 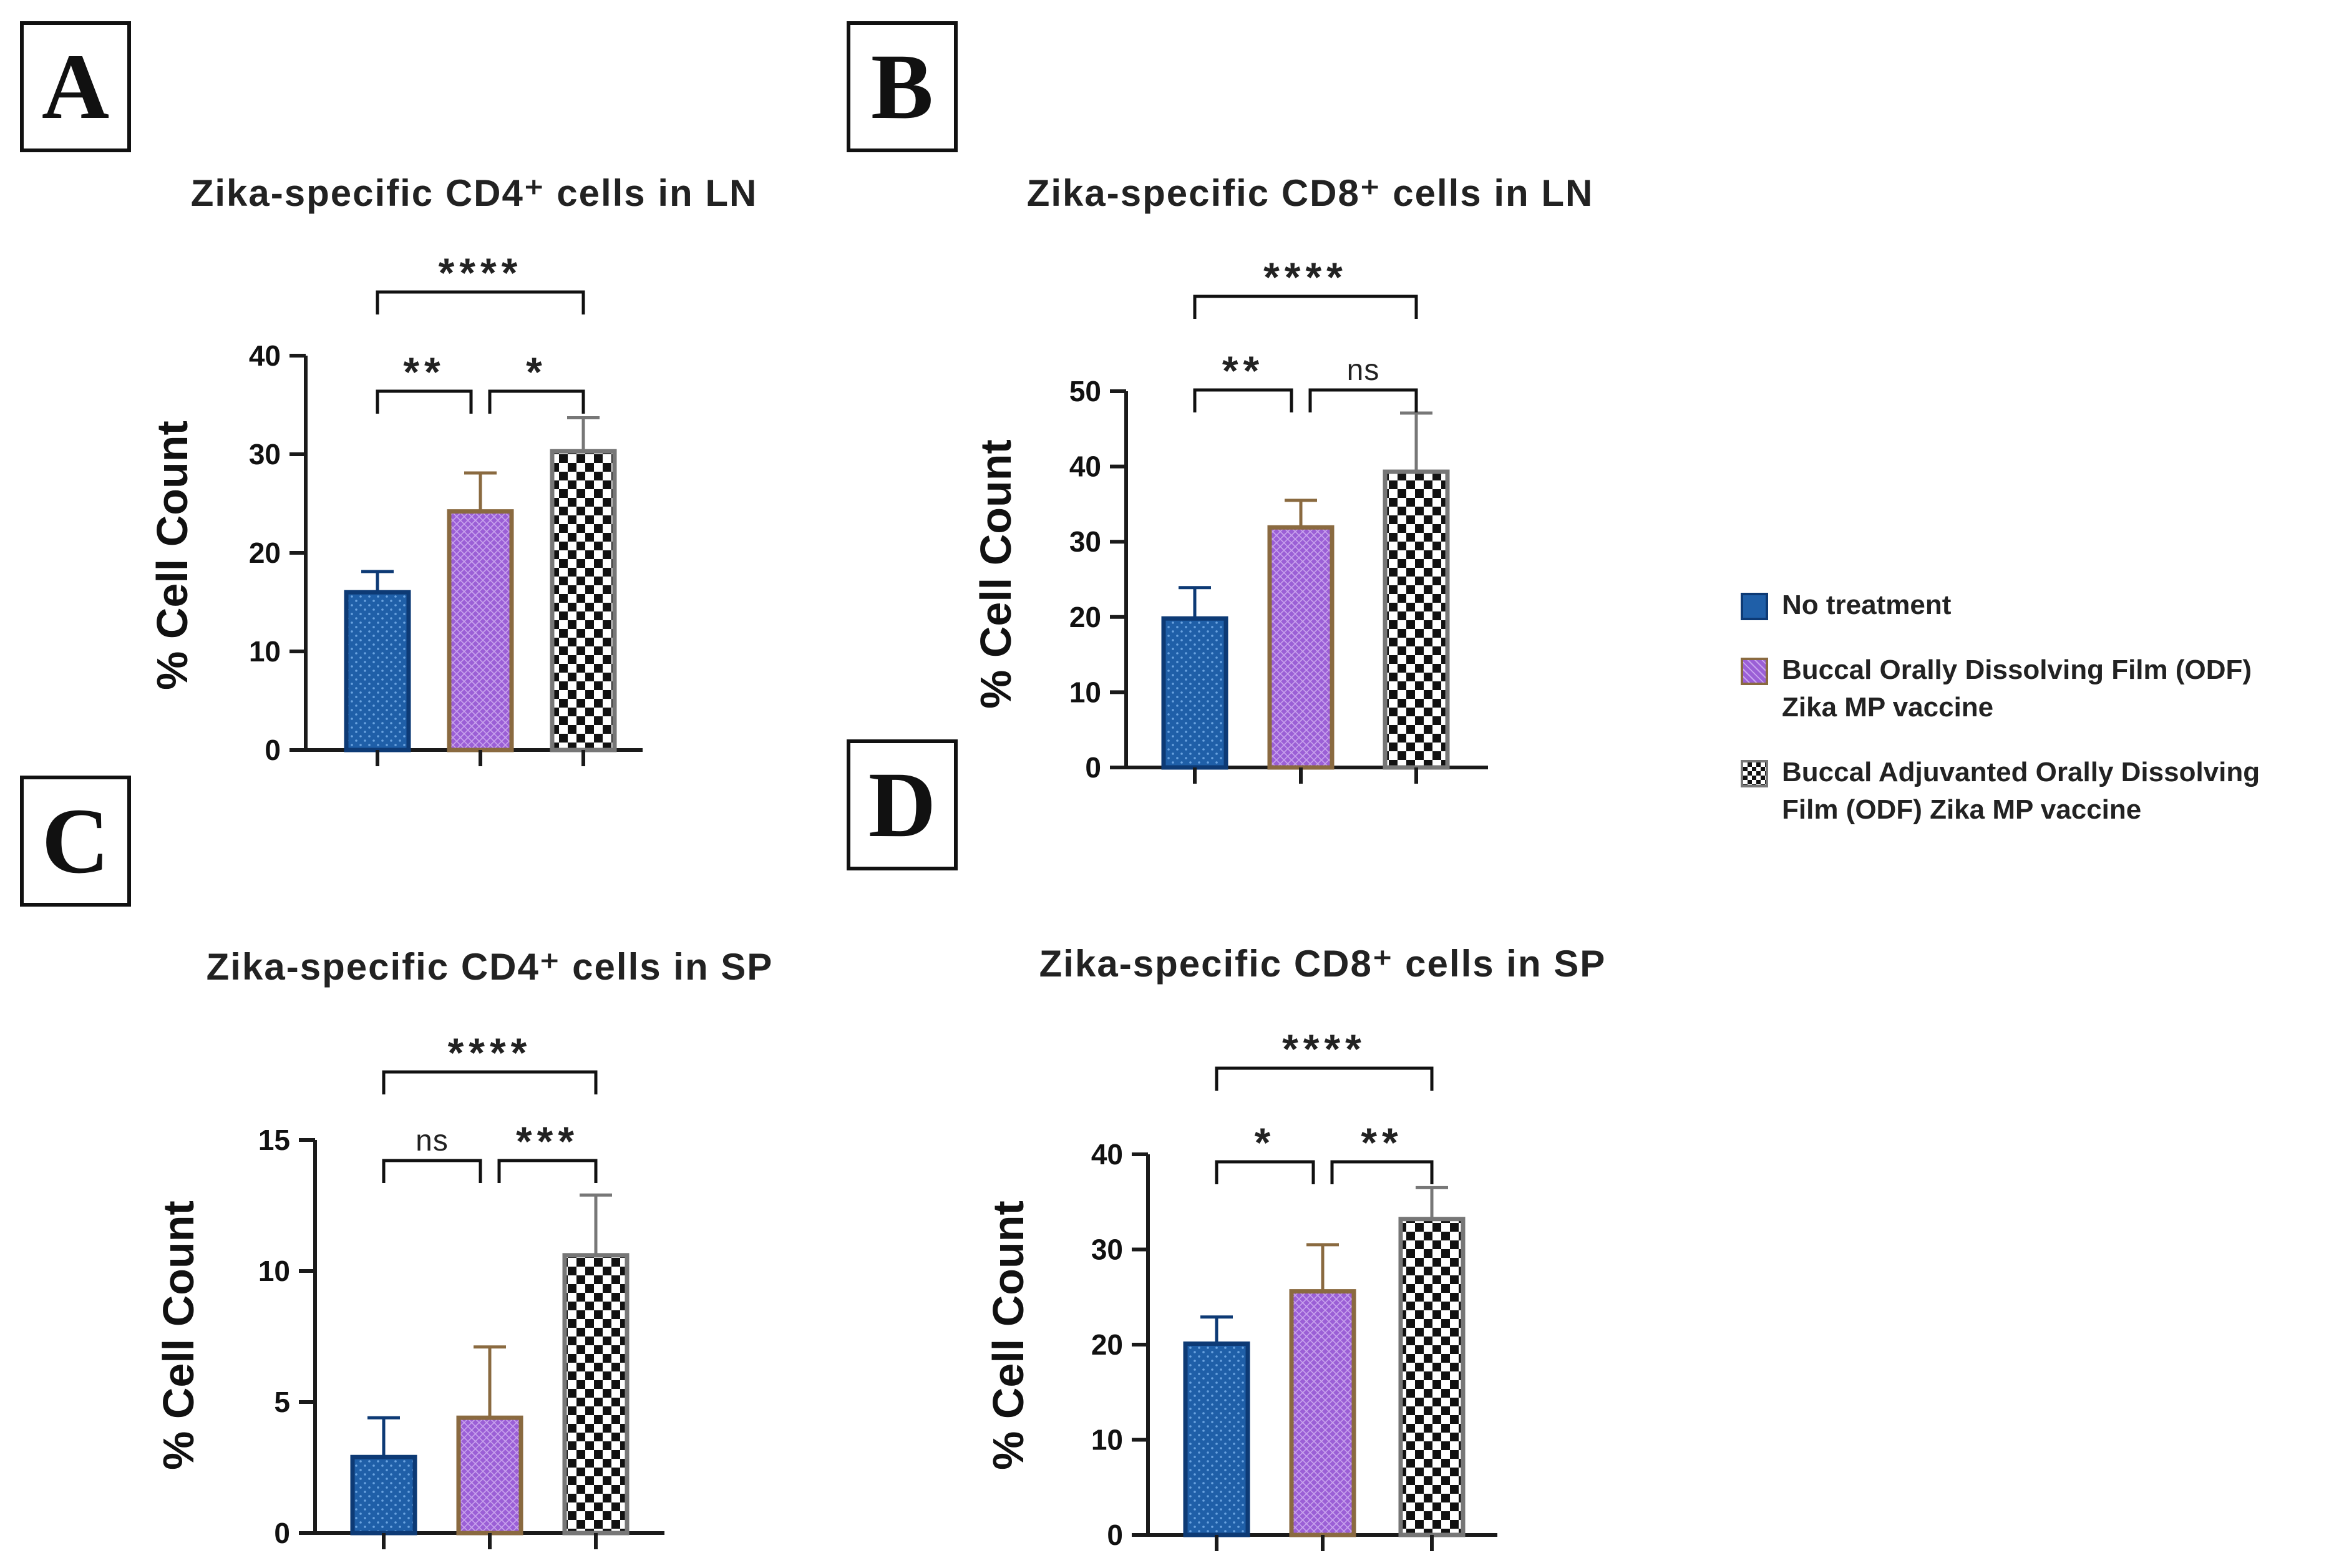 I want to click on legend-item-no-treatment: No treatment, so click(x=2040, y=605).